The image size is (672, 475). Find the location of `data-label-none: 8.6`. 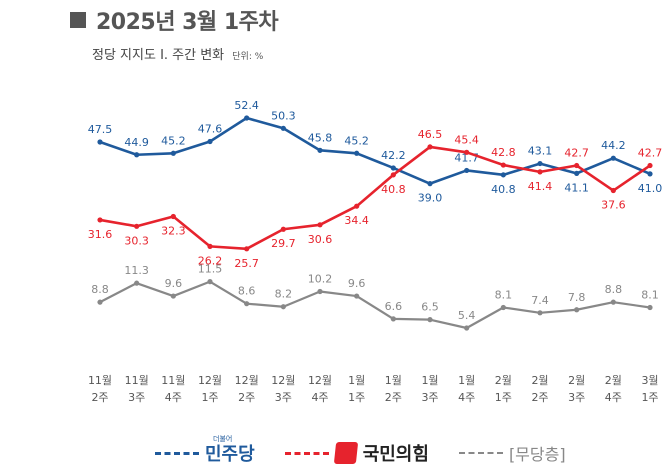

data-label-none: 8.6 is located at coordinates (247, 291).